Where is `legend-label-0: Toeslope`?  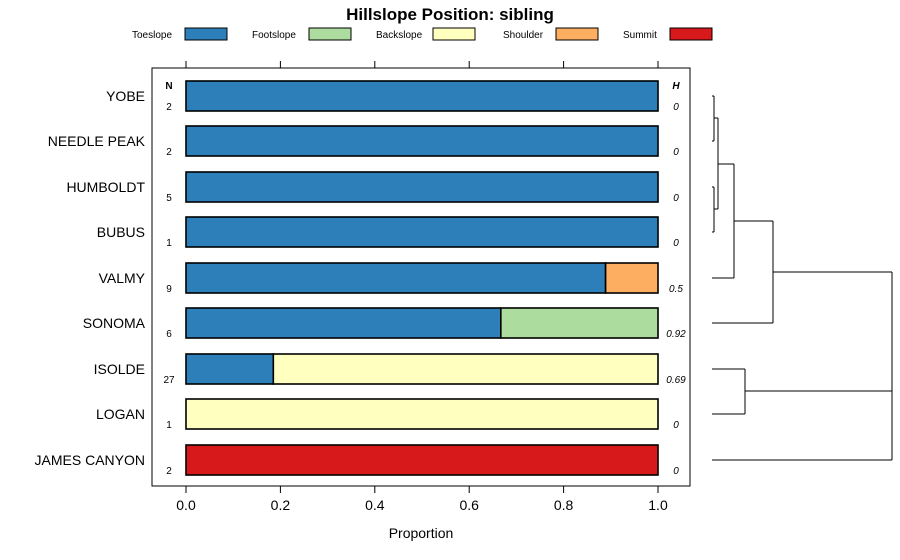
legend-label-0: Toeslope is located at coordinates (152, 35).